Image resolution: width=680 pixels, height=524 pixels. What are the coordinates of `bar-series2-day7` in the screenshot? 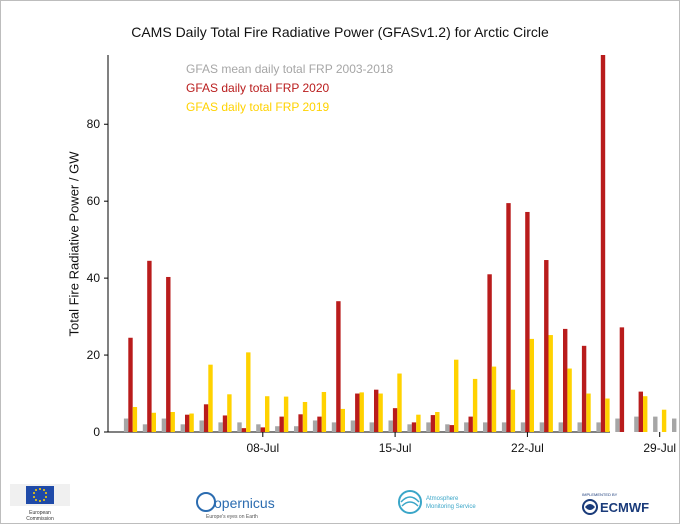 It's located at (248, 392).